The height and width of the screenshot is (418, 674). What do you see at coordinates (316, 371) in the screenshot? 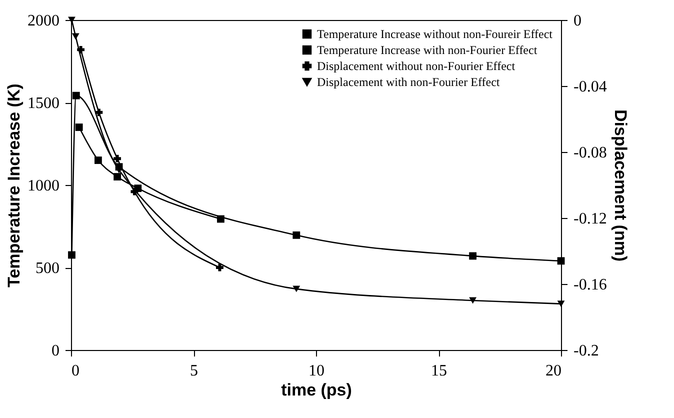
I see `x-tick-label: 10` at bounding box center [316, 371].